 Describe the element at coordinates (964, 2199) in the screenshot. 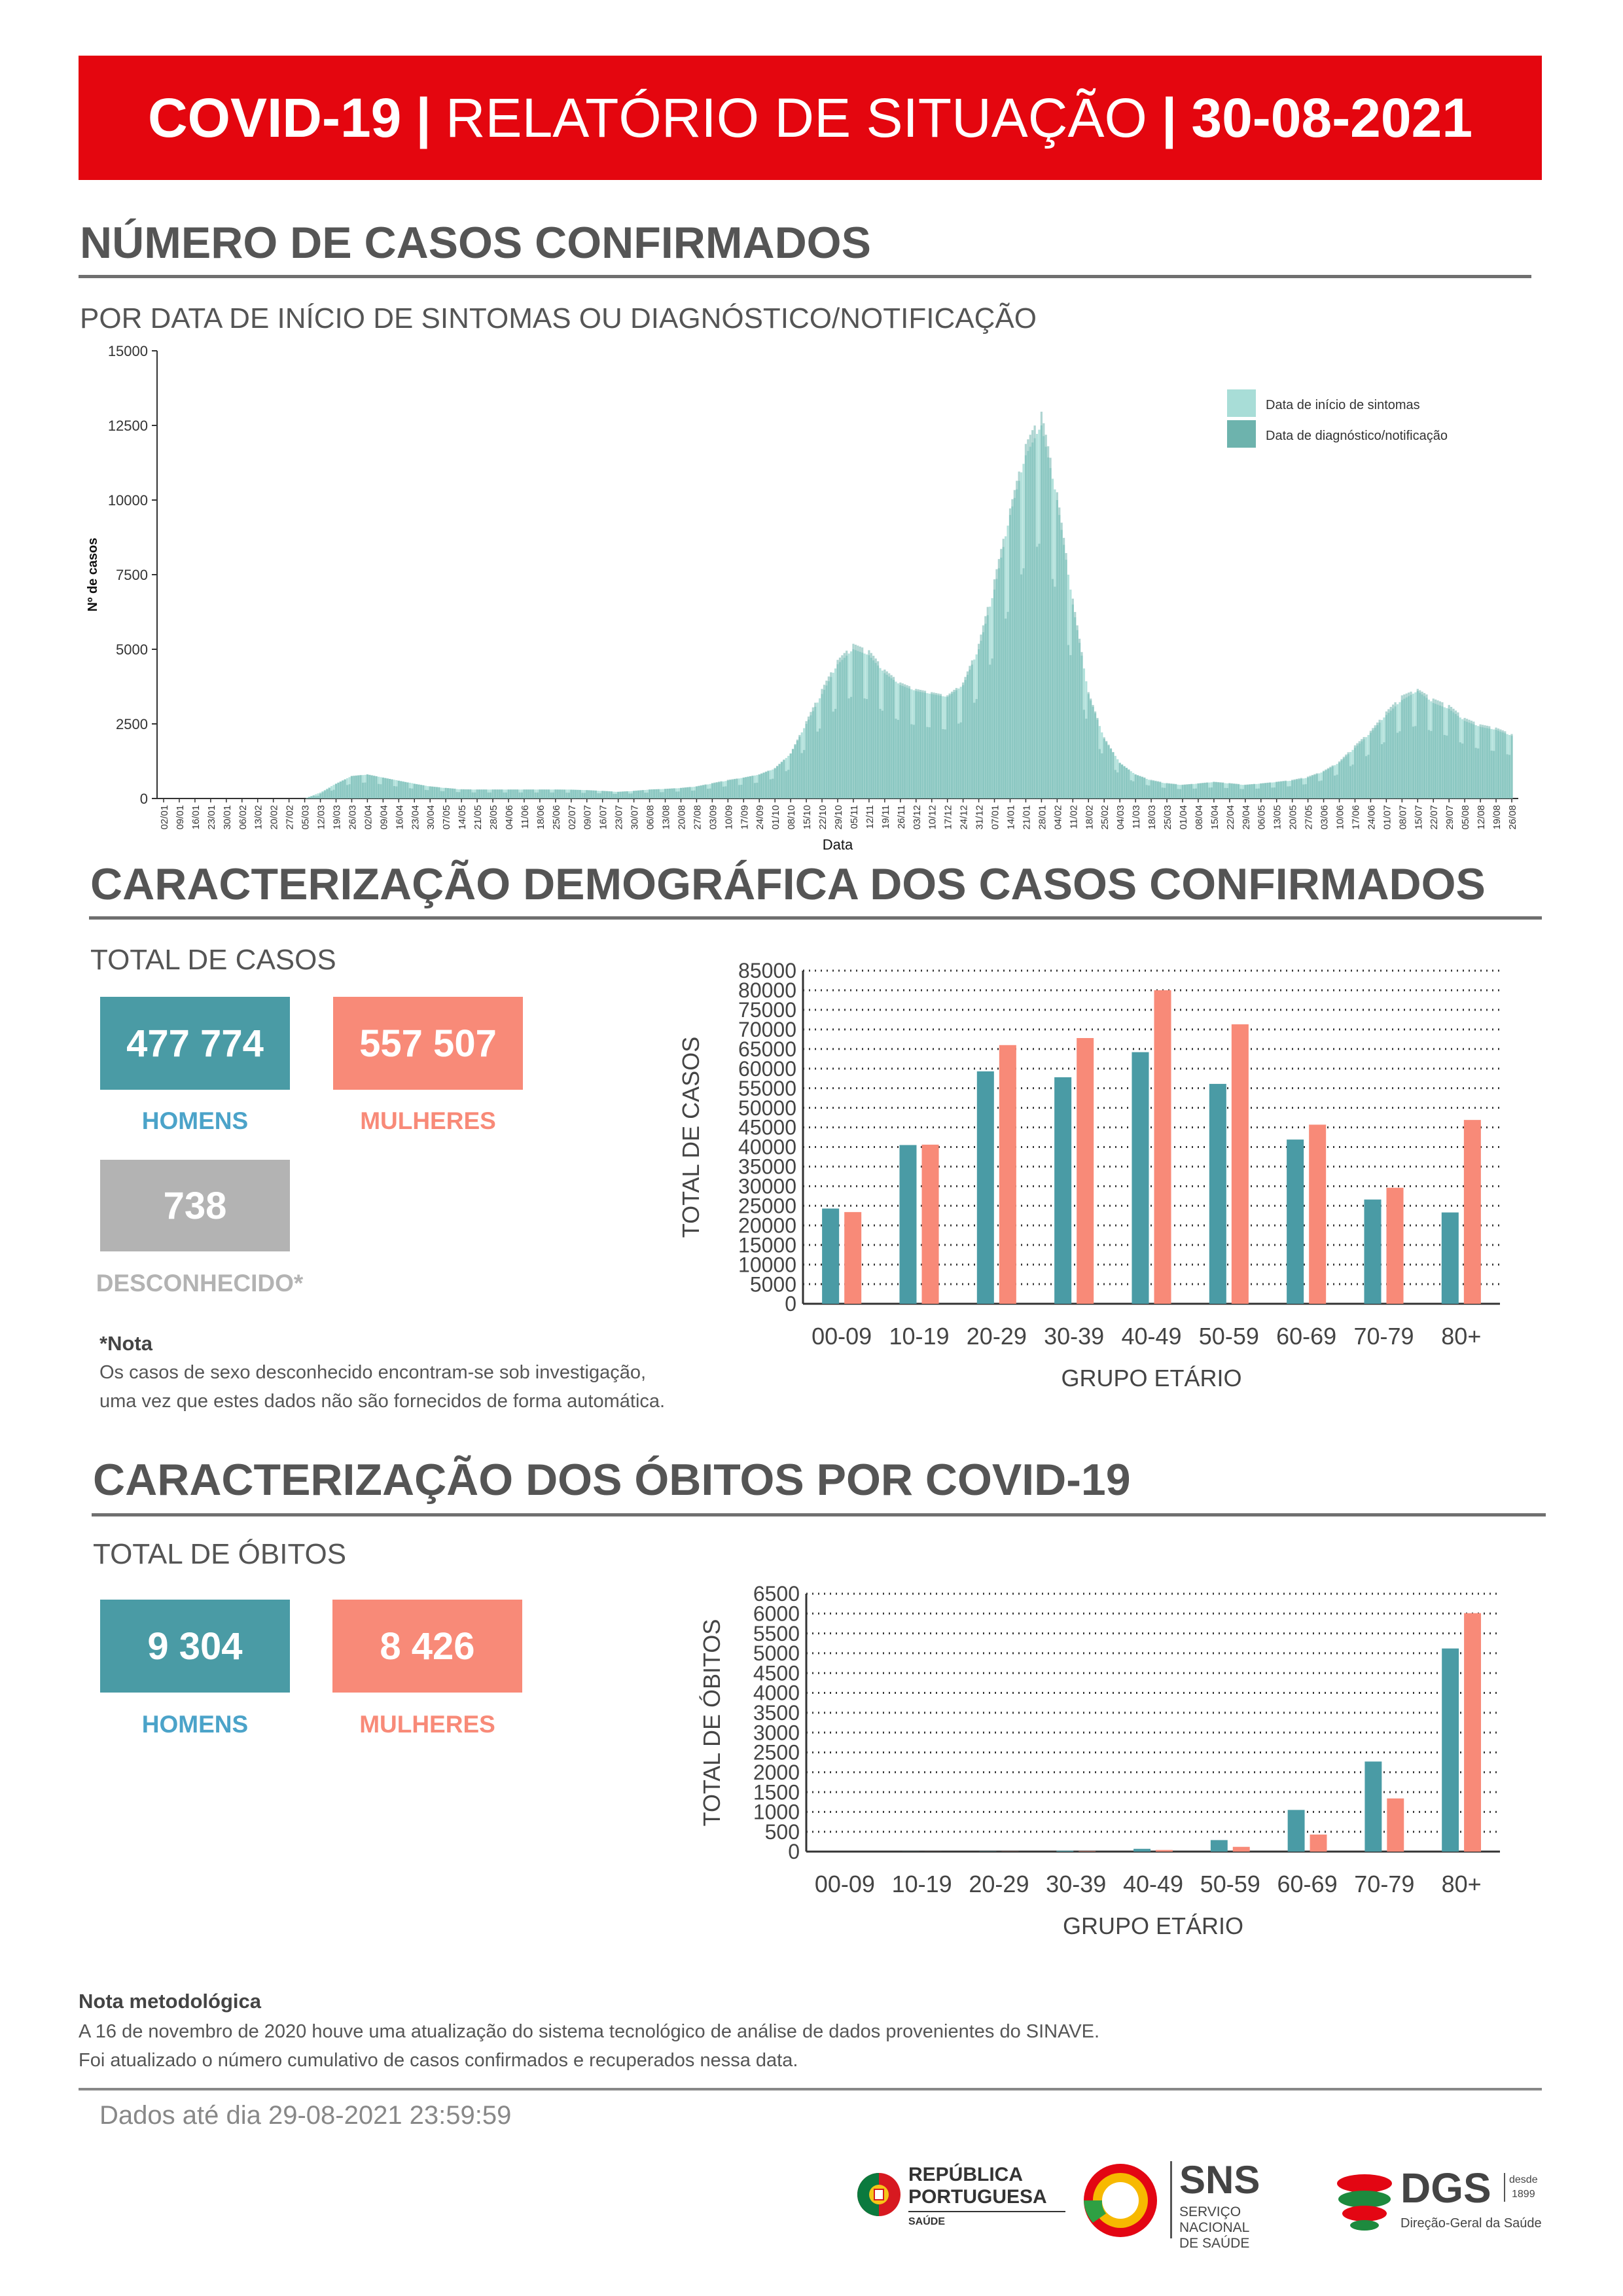

I see `republica-portuguesa-logo: REPÚBLICA PORTUGUESA SAÚDE` at that location.